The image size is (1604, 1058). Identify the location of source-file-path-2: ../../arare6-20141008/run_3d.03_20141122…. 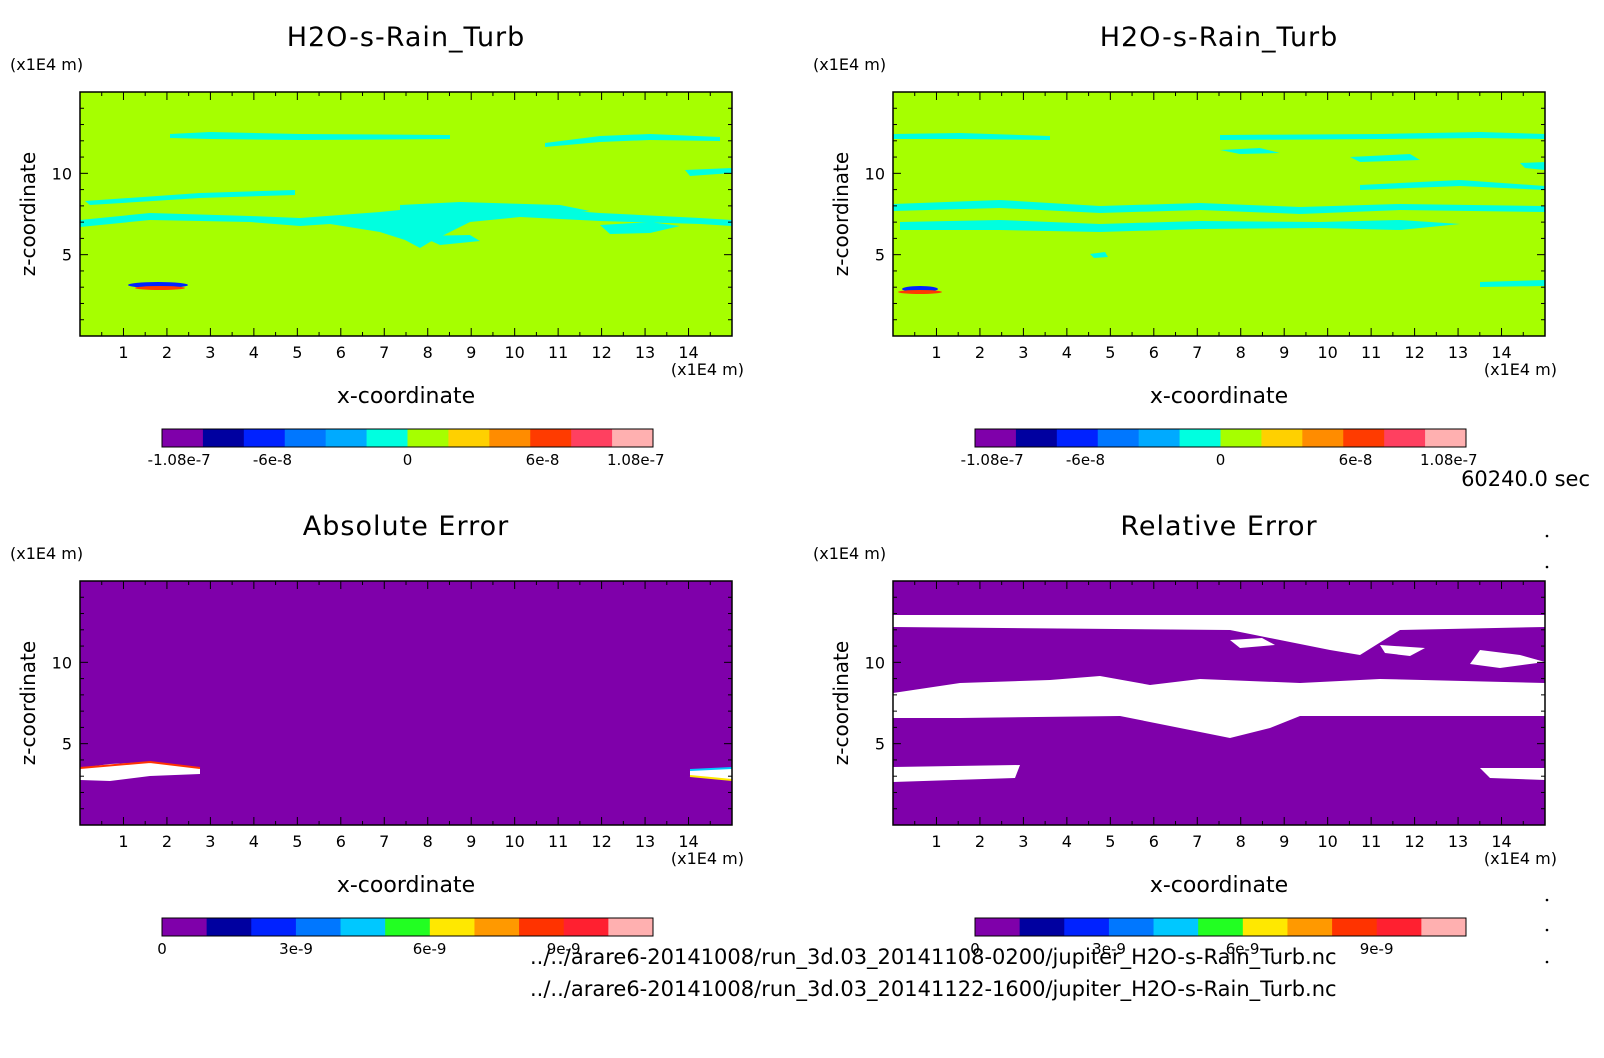
(933, 989).